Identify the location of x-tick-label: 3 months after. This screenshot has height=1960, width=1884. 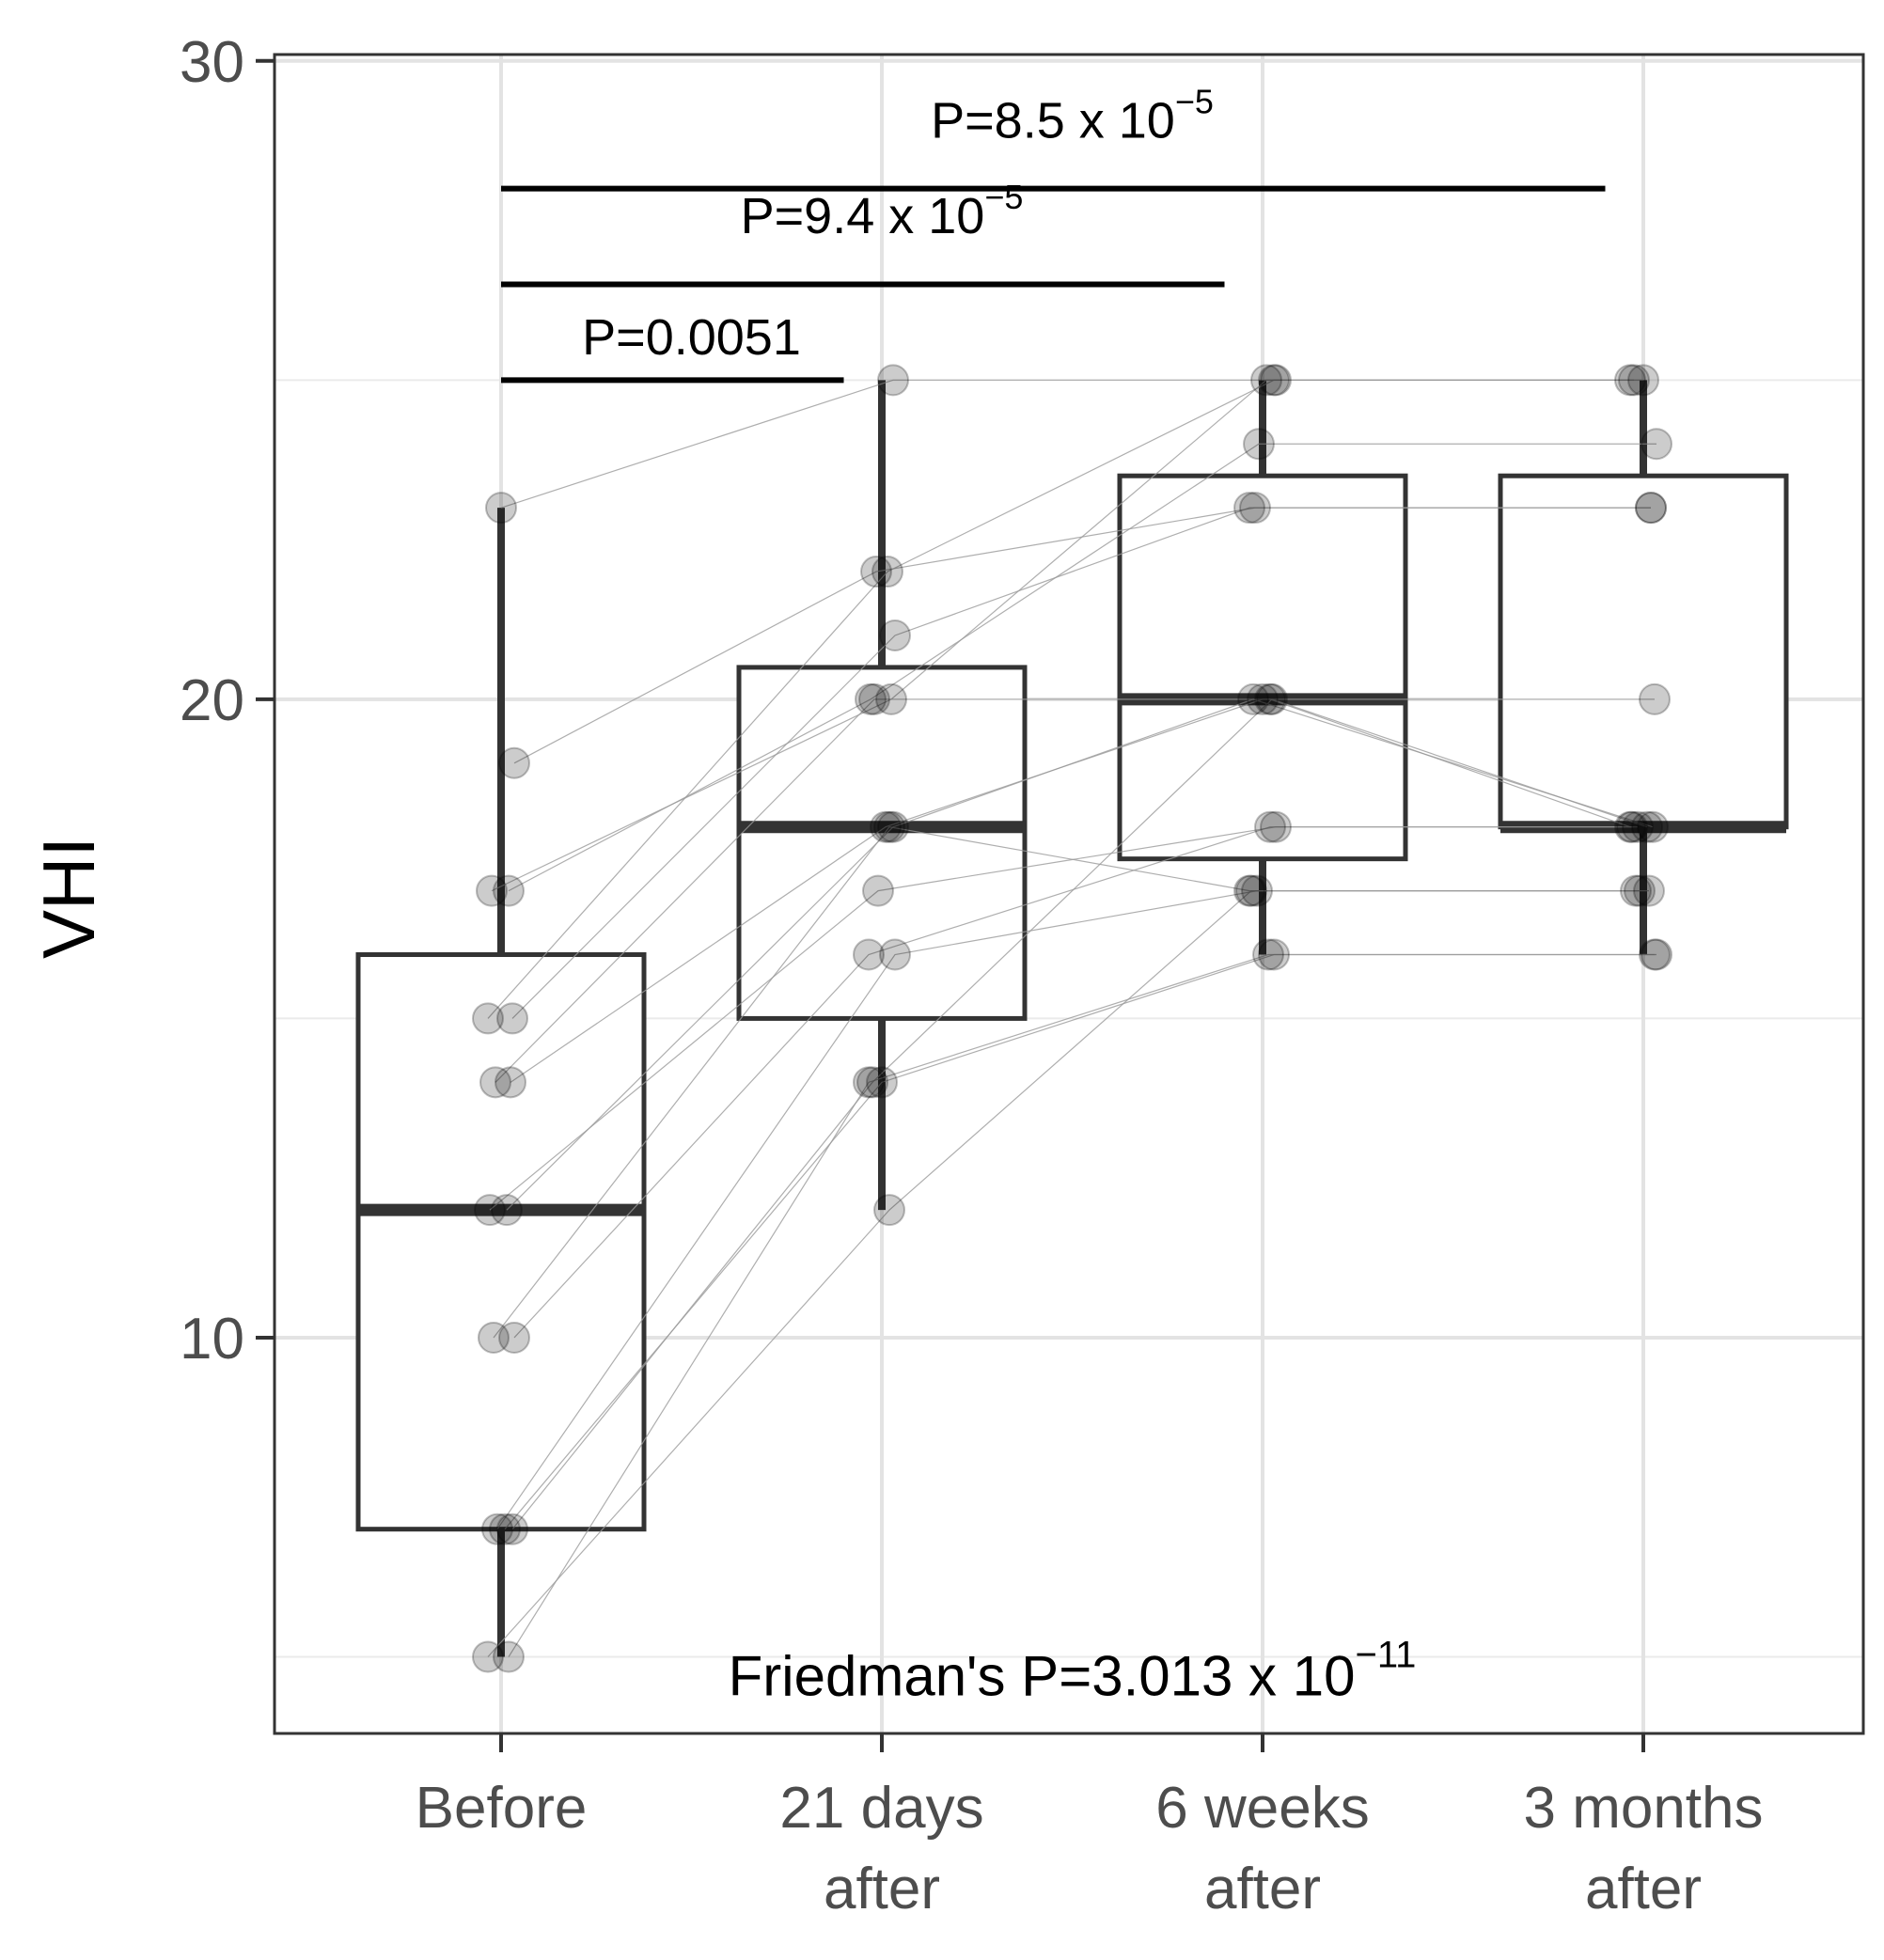
(1643, 1848).